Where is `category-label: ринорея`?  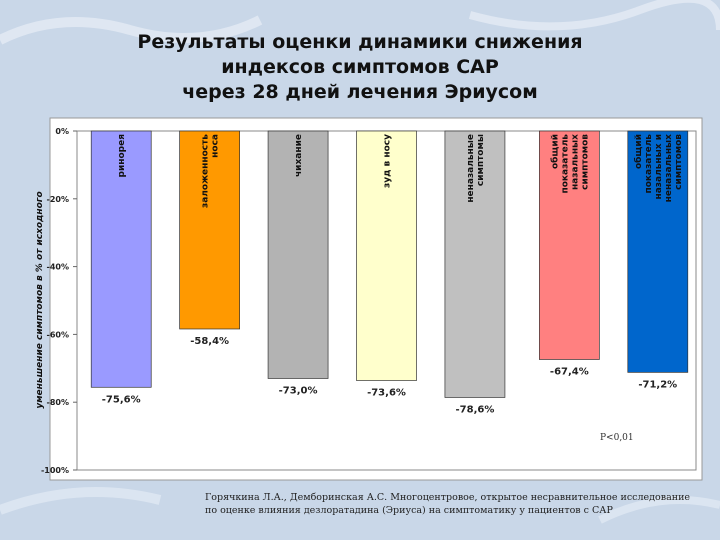 category-label: ринорея is located at coordinates (122, 156).